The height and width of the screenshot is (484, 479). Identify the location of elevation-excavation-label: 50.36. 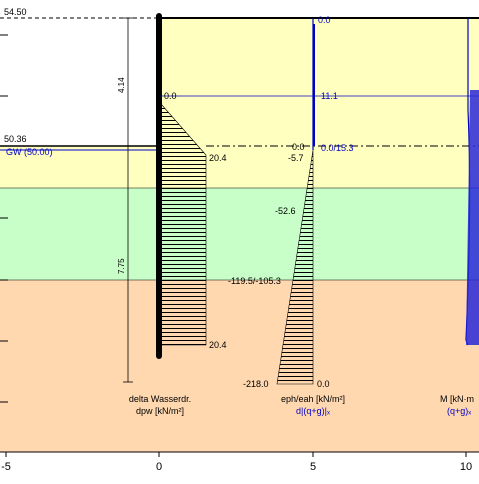
(15, 139).